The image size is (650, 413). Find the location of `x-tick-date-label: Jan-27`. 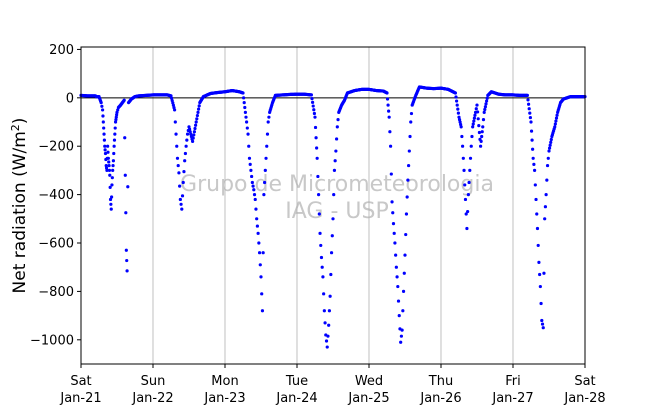

x-tick-date-label: Jan-27 is located at coordinates (512, 398).